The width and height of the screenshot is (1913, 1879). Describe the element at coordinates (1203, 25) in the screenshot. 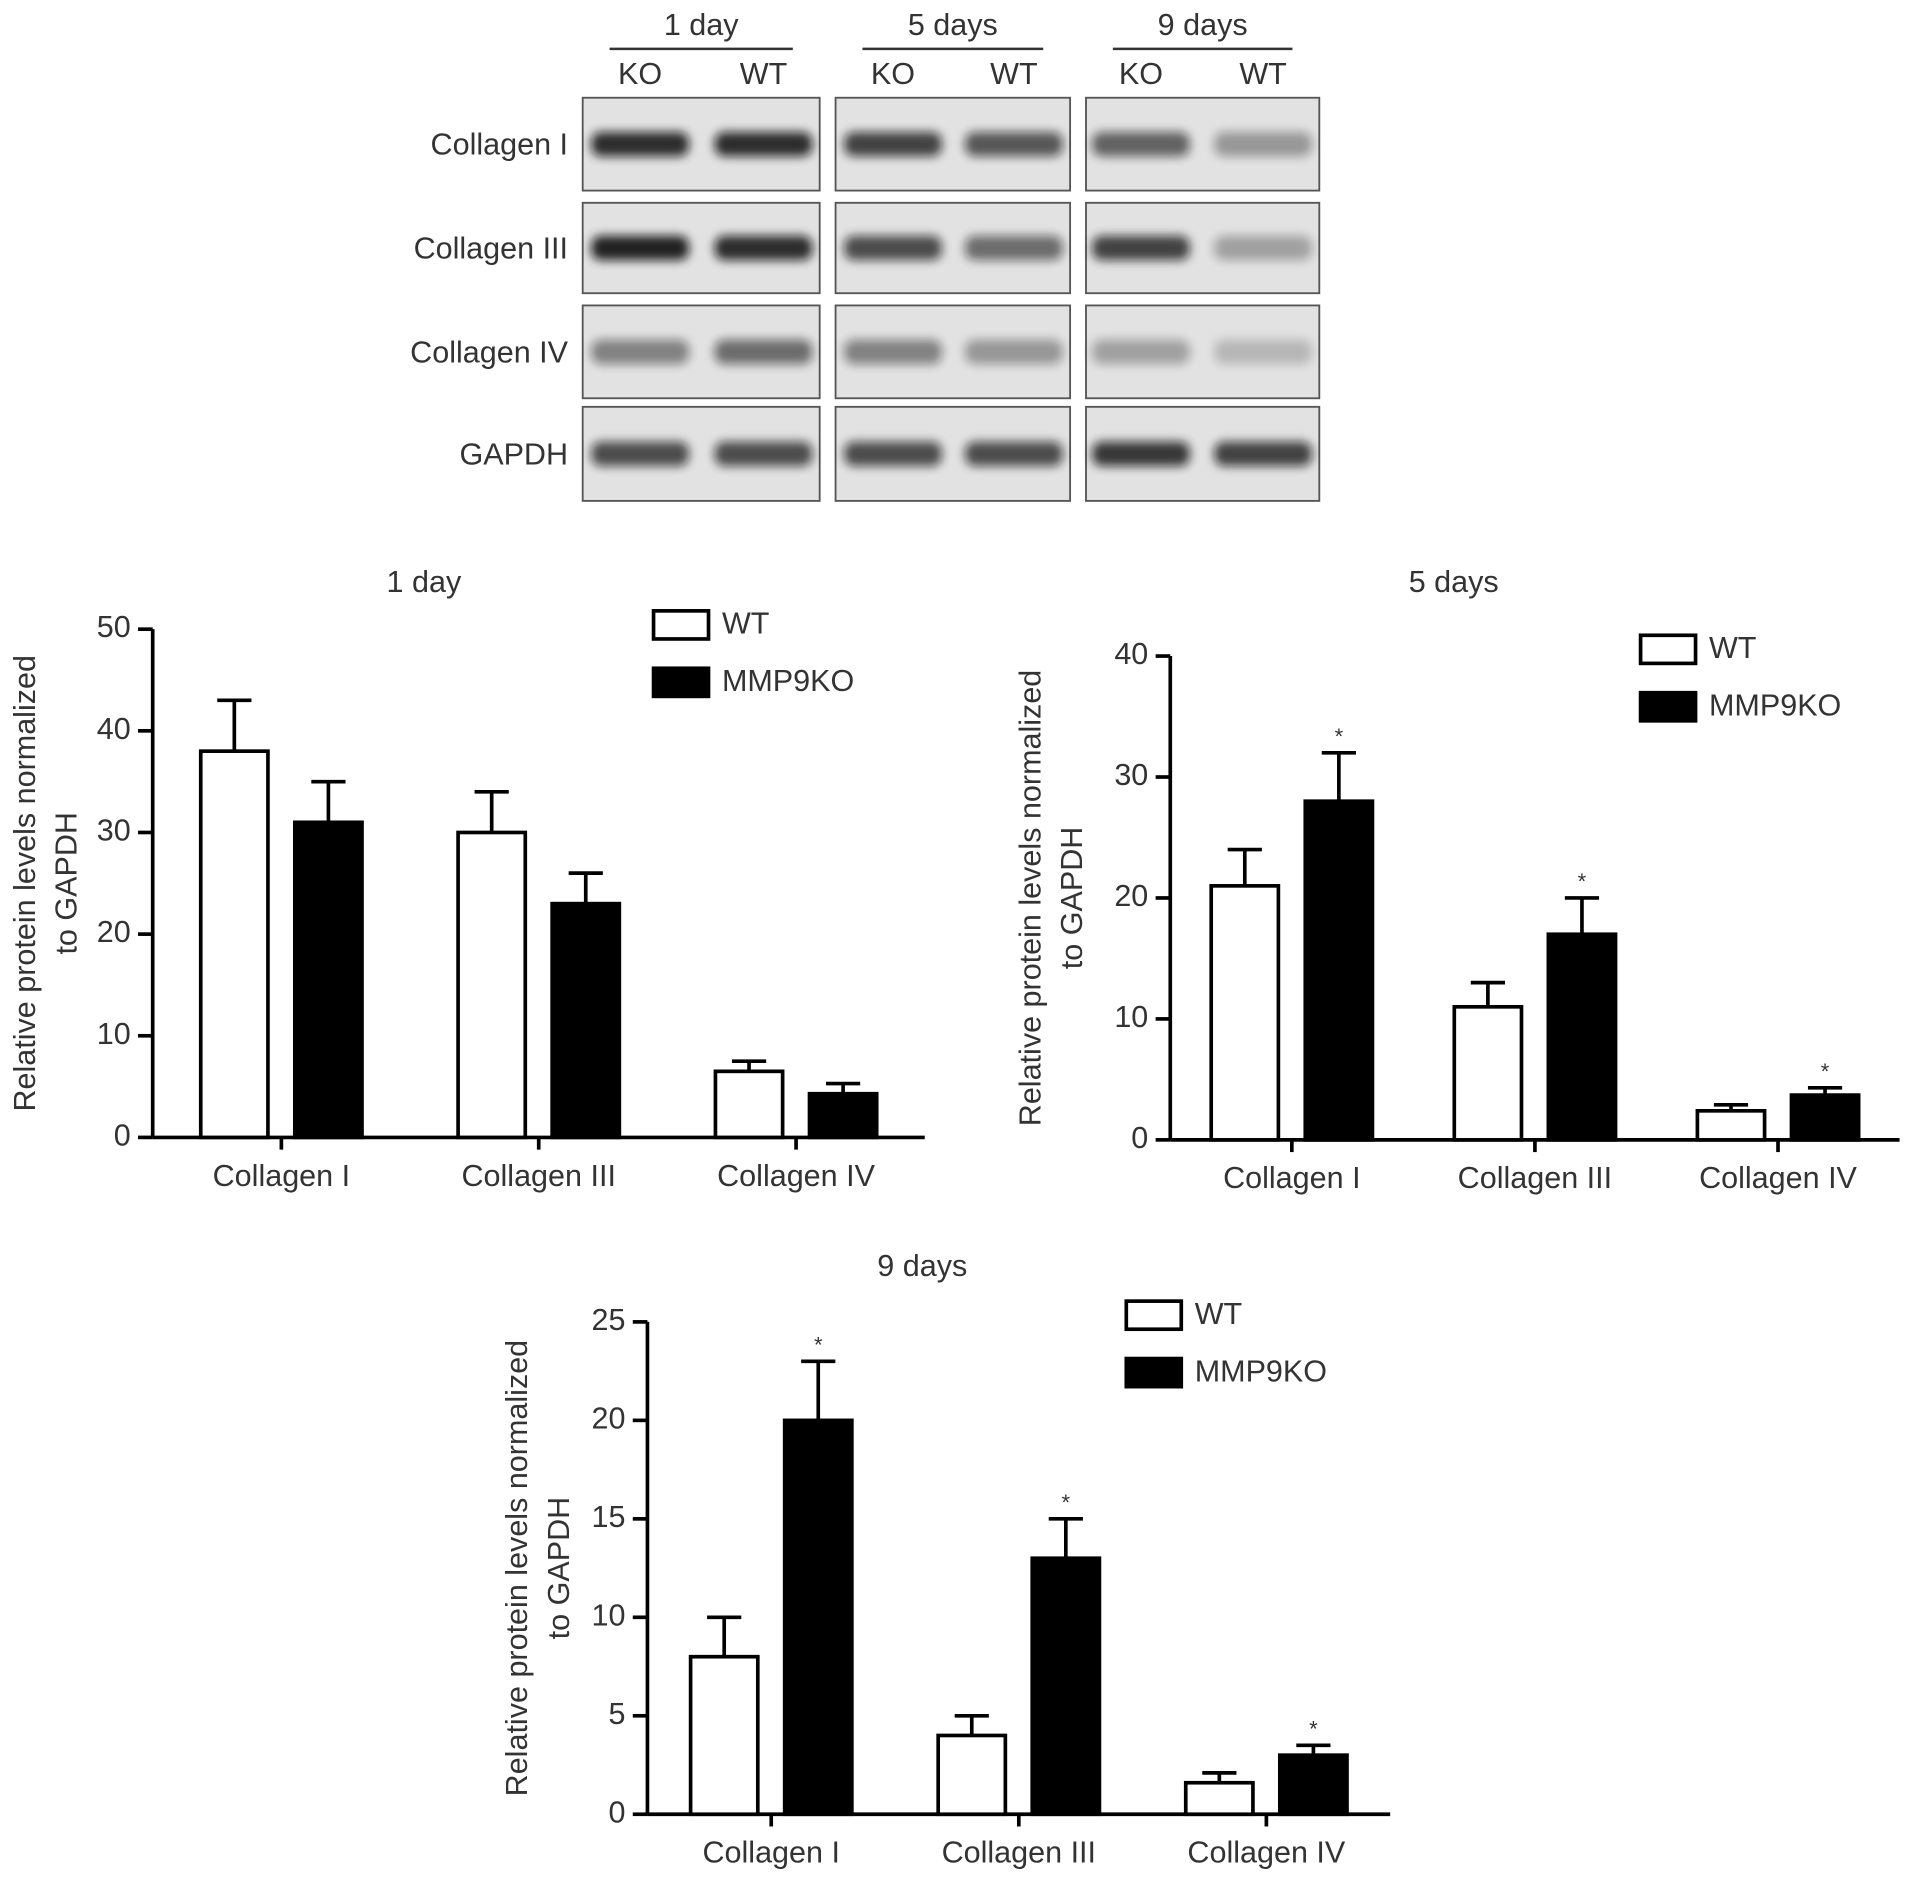

I see `group-label: 9 days` at that location.